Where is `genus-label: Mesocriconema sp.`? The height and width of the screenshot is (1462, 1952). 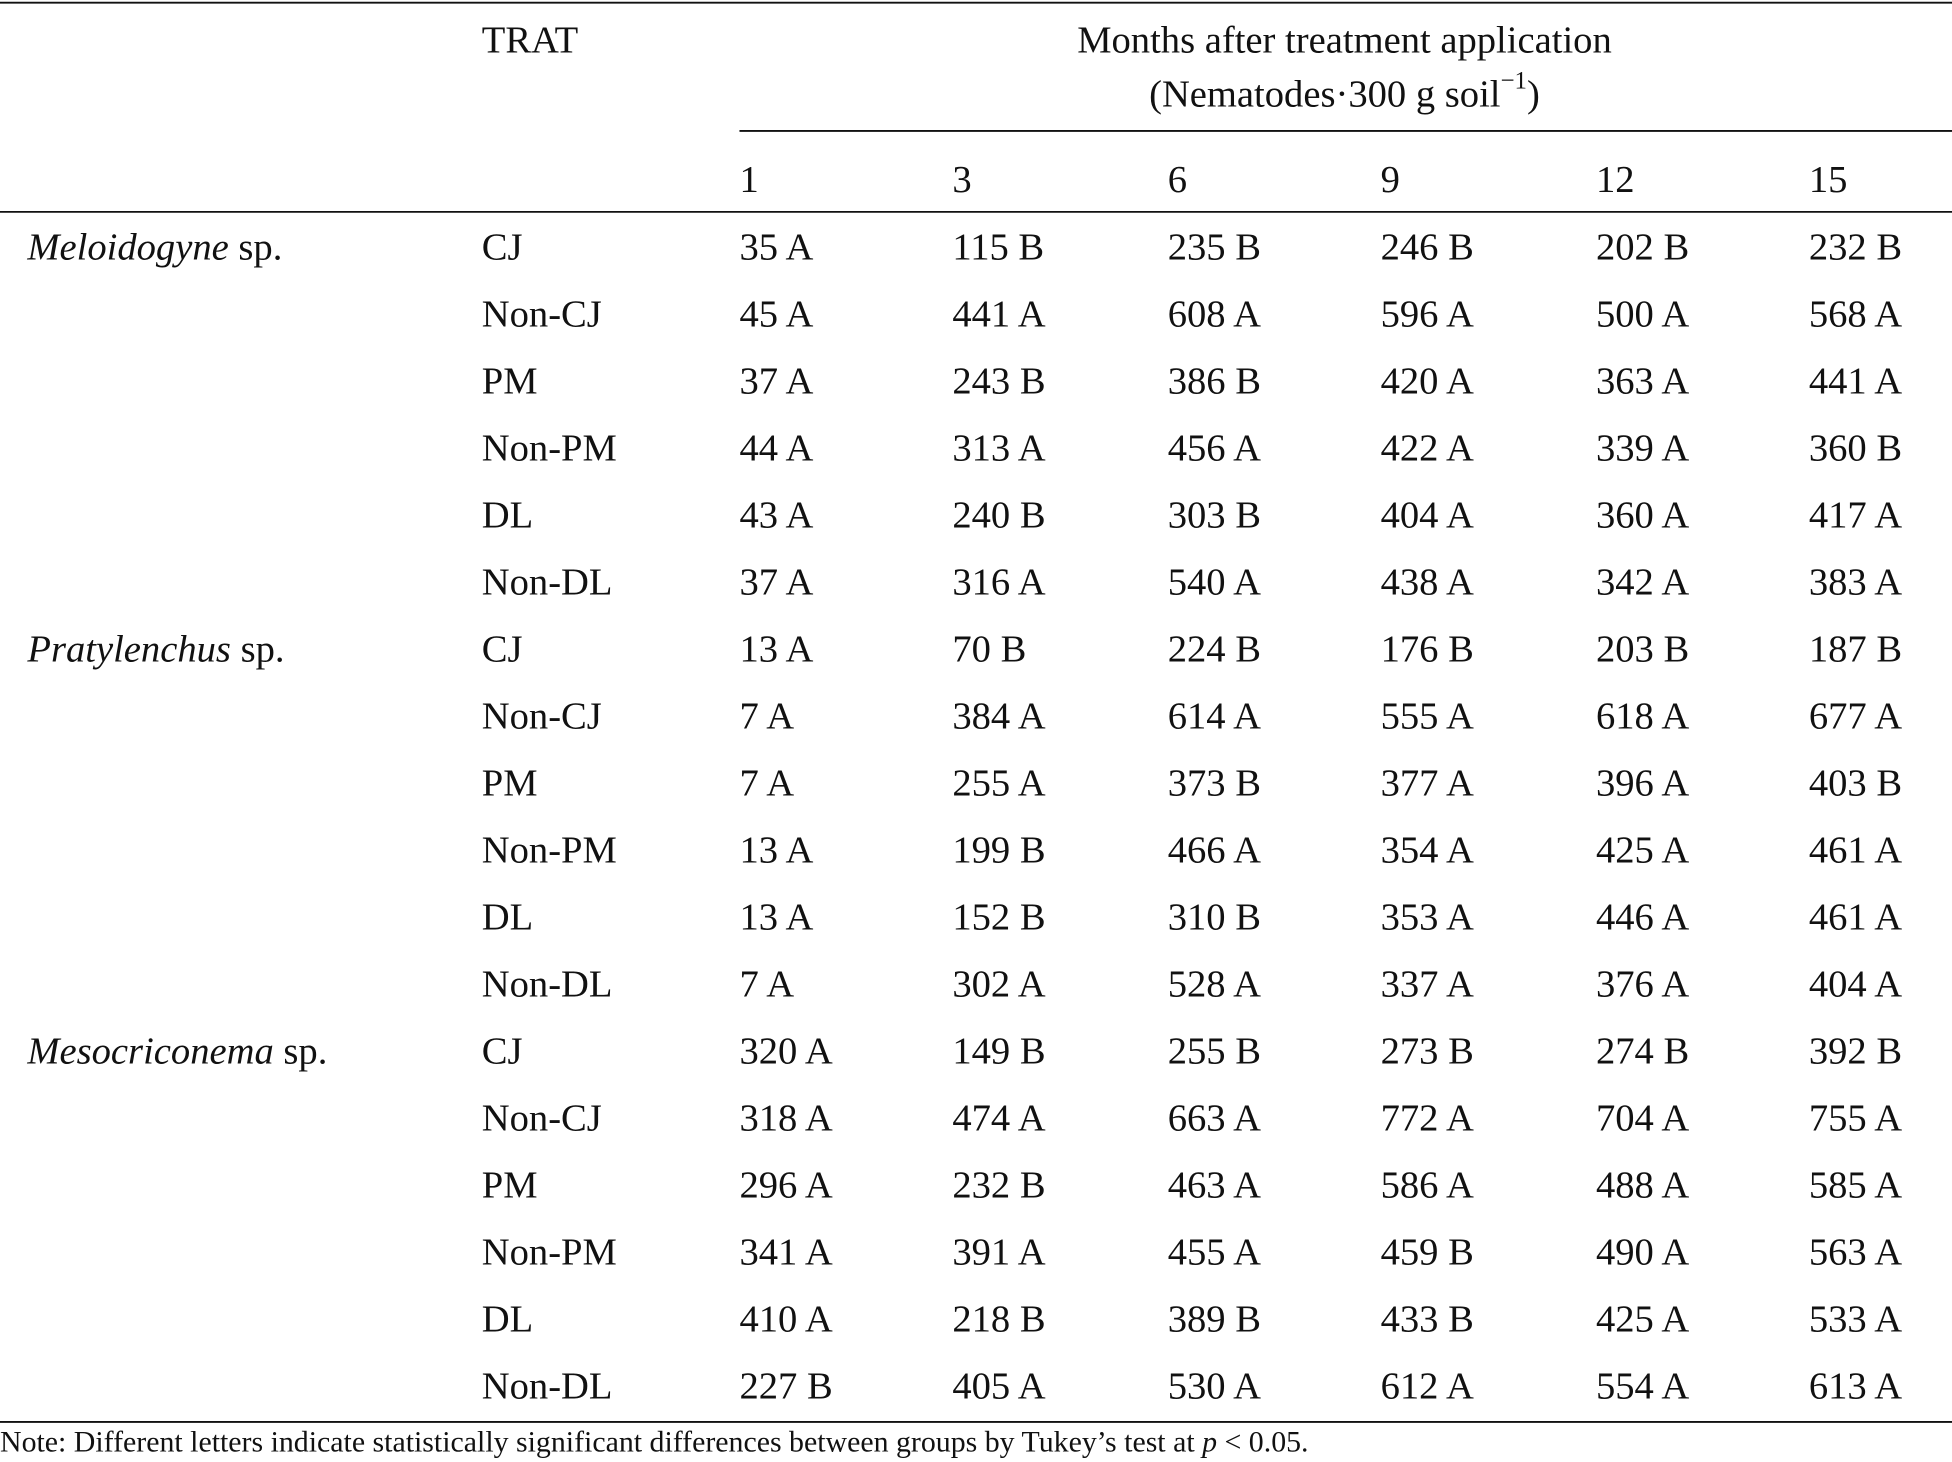
genus-label: Mesocriconema sp. is located at coordinates (176, 1051).